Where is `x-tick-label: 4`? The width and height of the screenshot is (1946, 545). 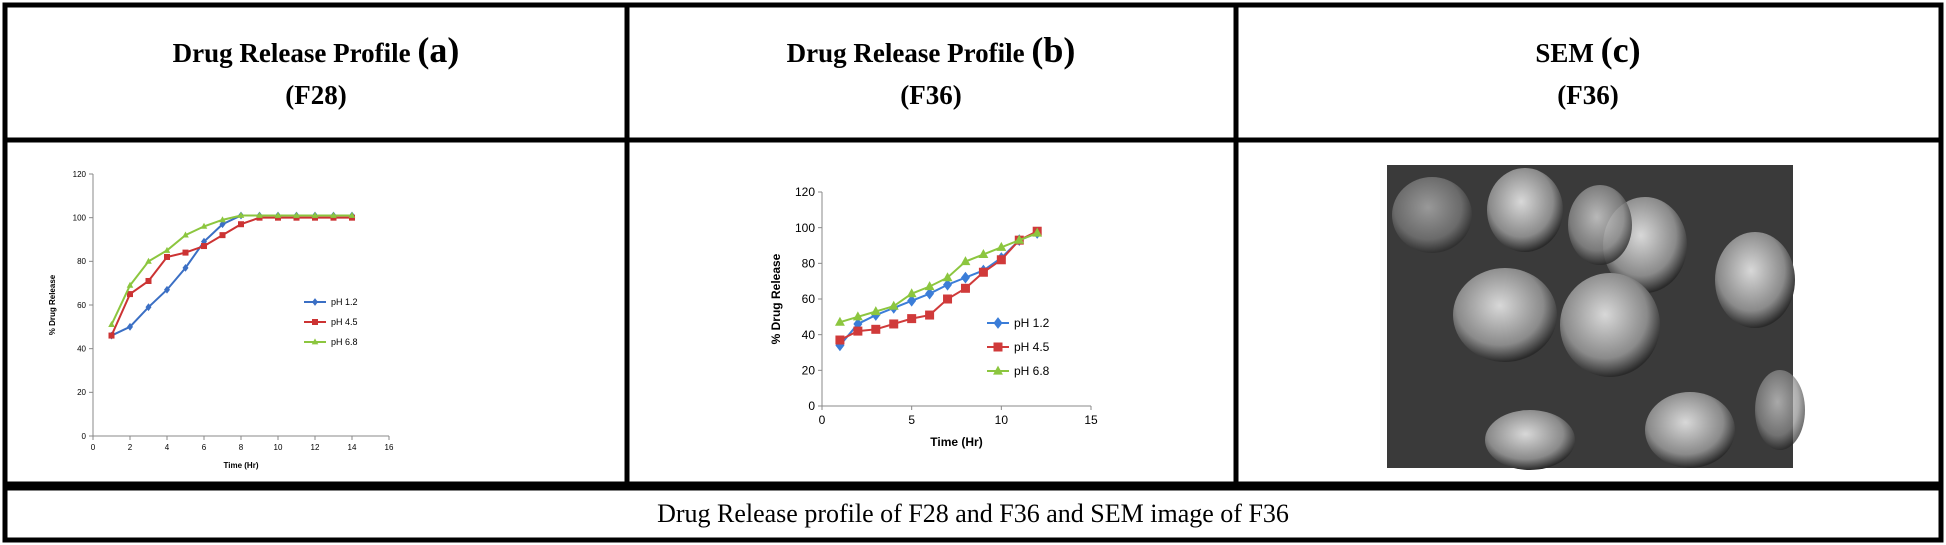 x-tick-label: 4 is located at coordinates (167, 447).